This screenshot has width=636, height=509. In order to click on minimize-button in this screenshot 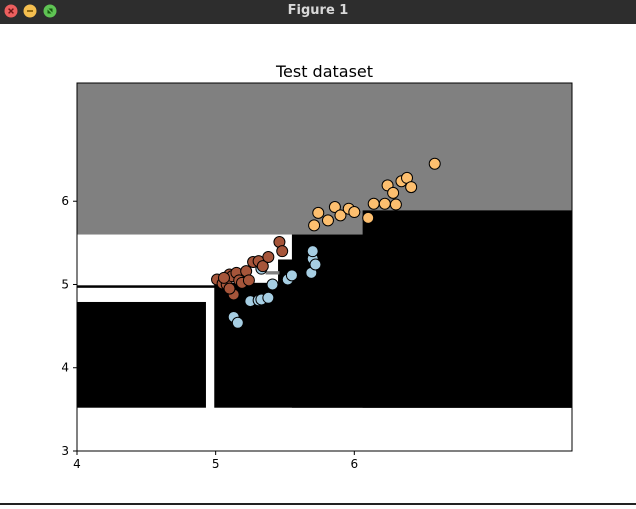, I will do `click(30, 11)`.